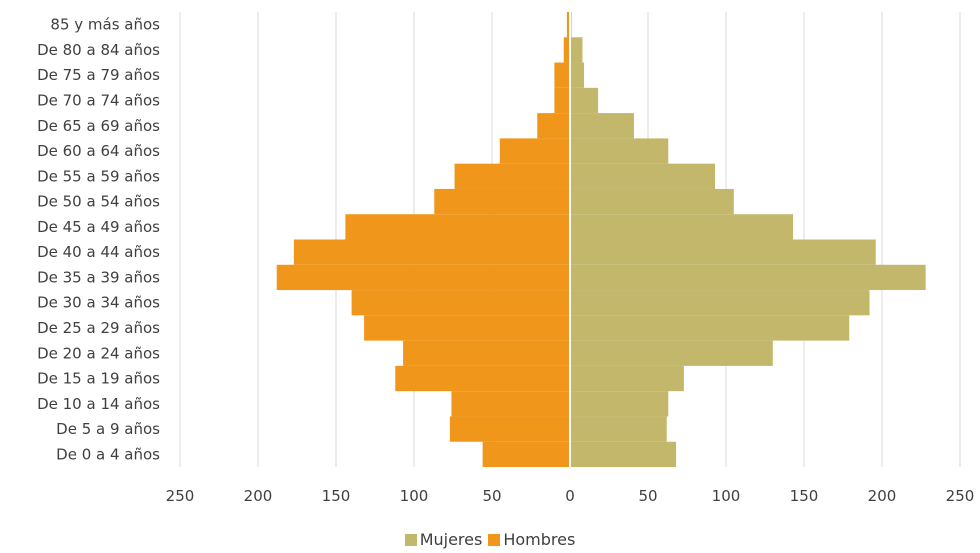  I want to click on legend-label-hombres: Hombres, so click(539, 539).